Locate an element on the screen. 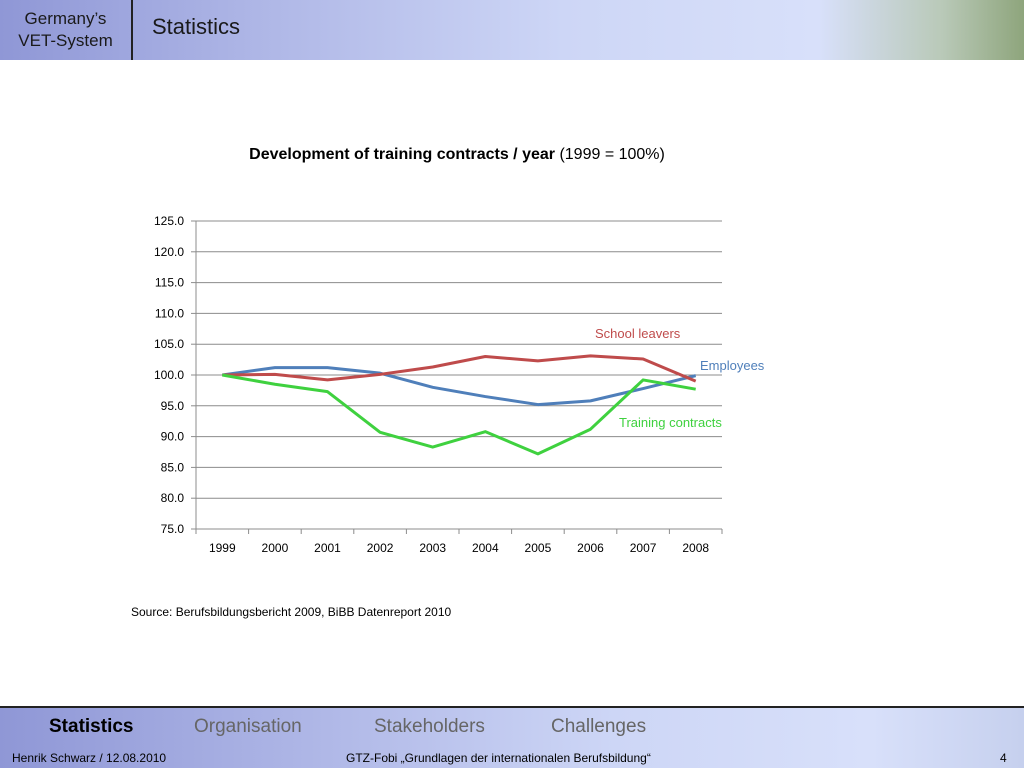 This screenshot has width=1024, height=768. footer-author: Henrik Schwarz / 12.08.2010 is located at coordinates (89, 758).